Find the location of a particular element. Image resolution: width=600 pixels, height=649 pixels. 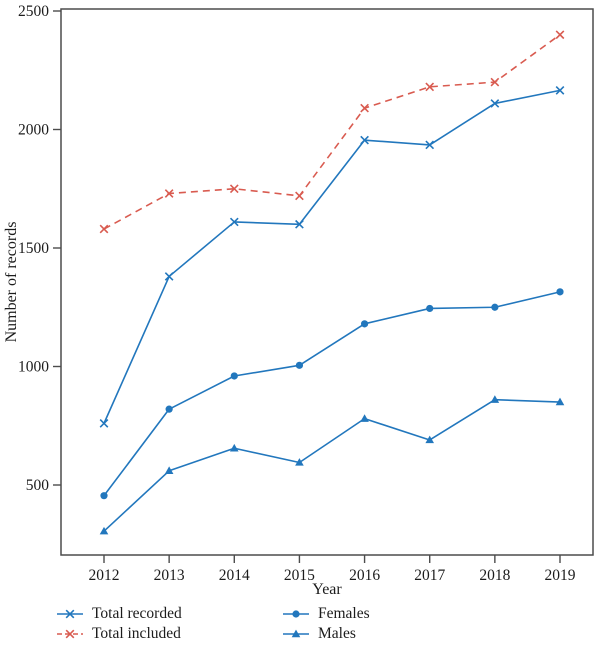

legend-label-females: Females is located at coordinates (344, 613).